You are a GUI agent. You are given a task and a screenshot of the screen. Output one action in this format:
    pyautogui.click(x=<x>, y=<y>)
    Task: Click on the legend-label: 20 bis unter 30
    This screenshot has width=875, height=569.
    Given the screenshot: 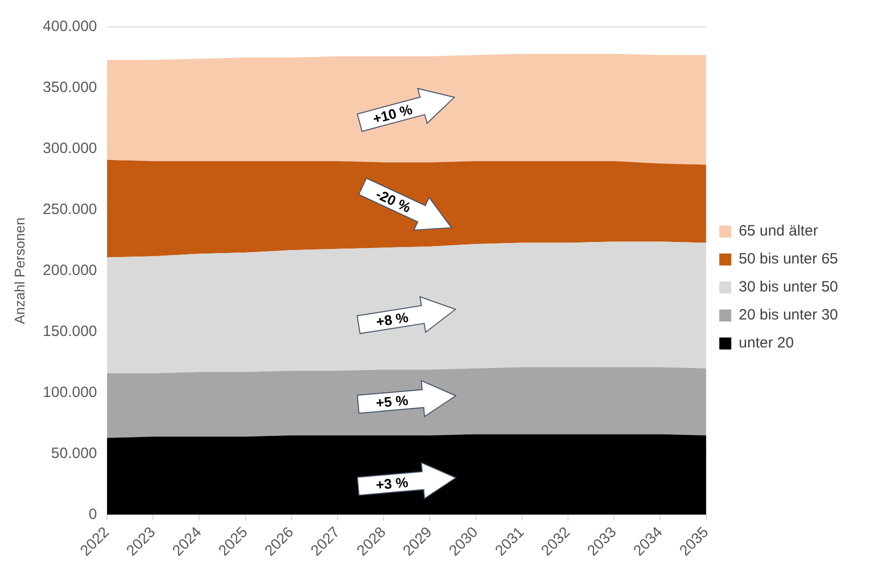 What is the action you would take?
    pyautogui.click(x=788, y=315)
    